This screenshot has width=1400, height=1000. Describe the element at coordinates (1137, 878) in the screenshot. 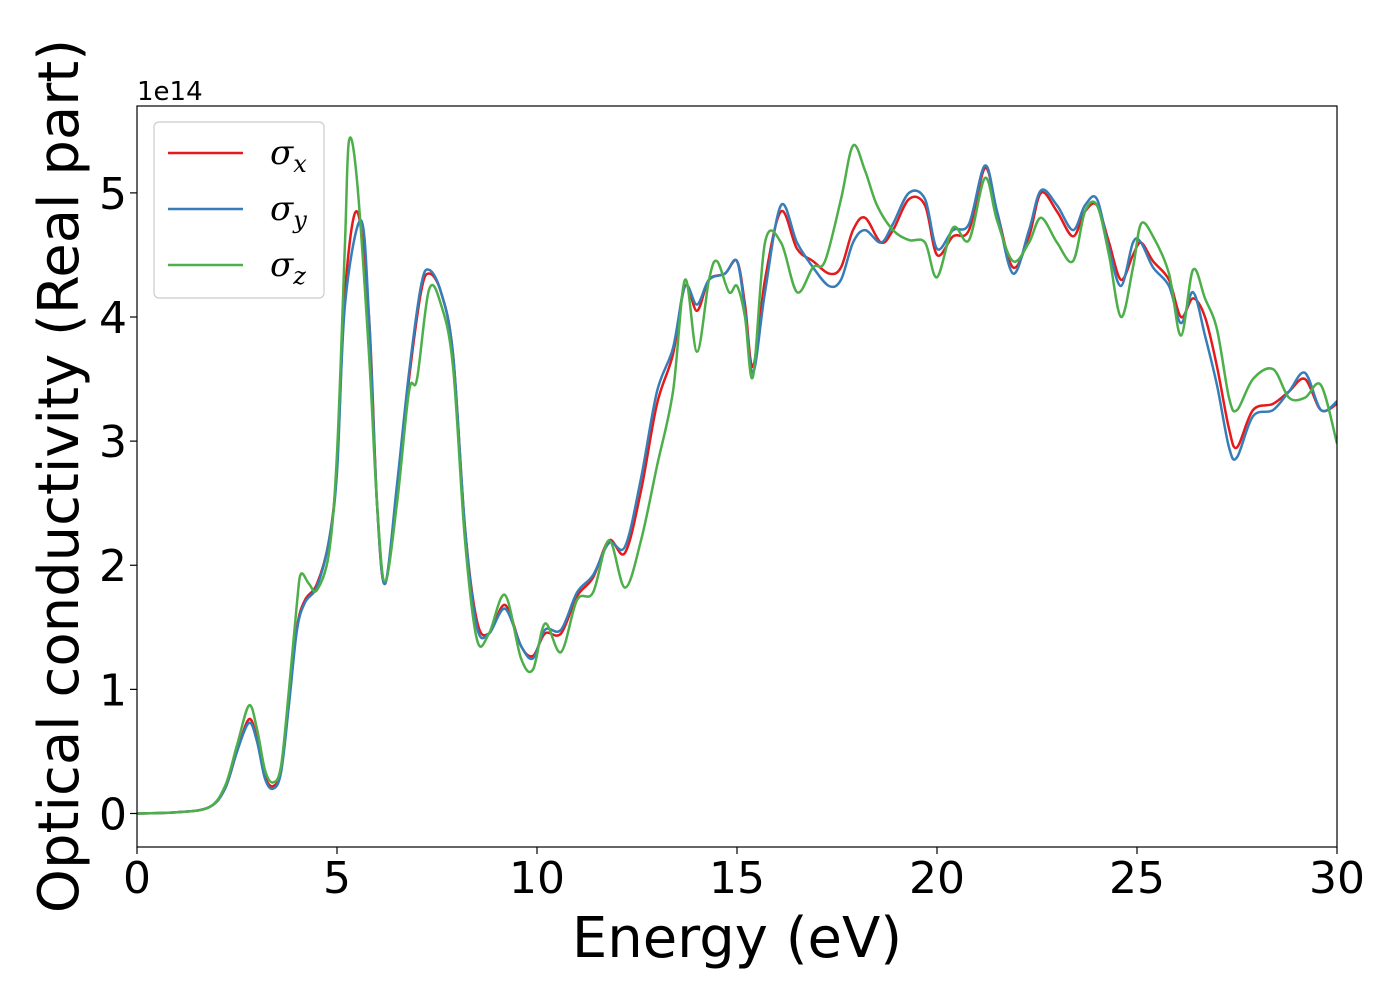

I see `x-tick-label: 25` at that location.